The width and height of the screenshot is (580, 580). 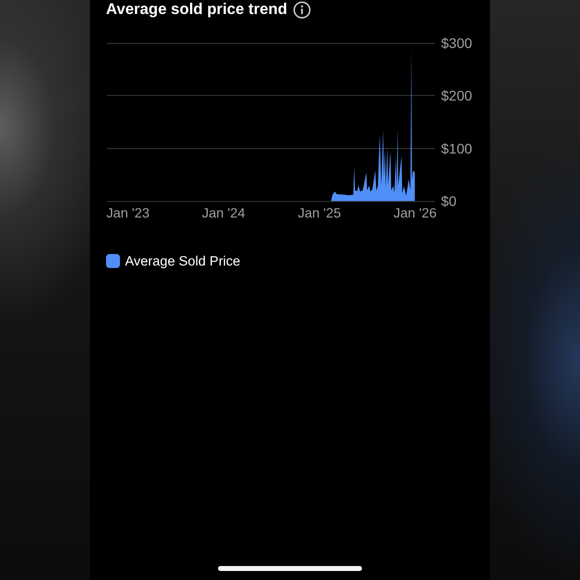 I want to click on x-tick-label: Jan '24, so click(x=224, y=213).